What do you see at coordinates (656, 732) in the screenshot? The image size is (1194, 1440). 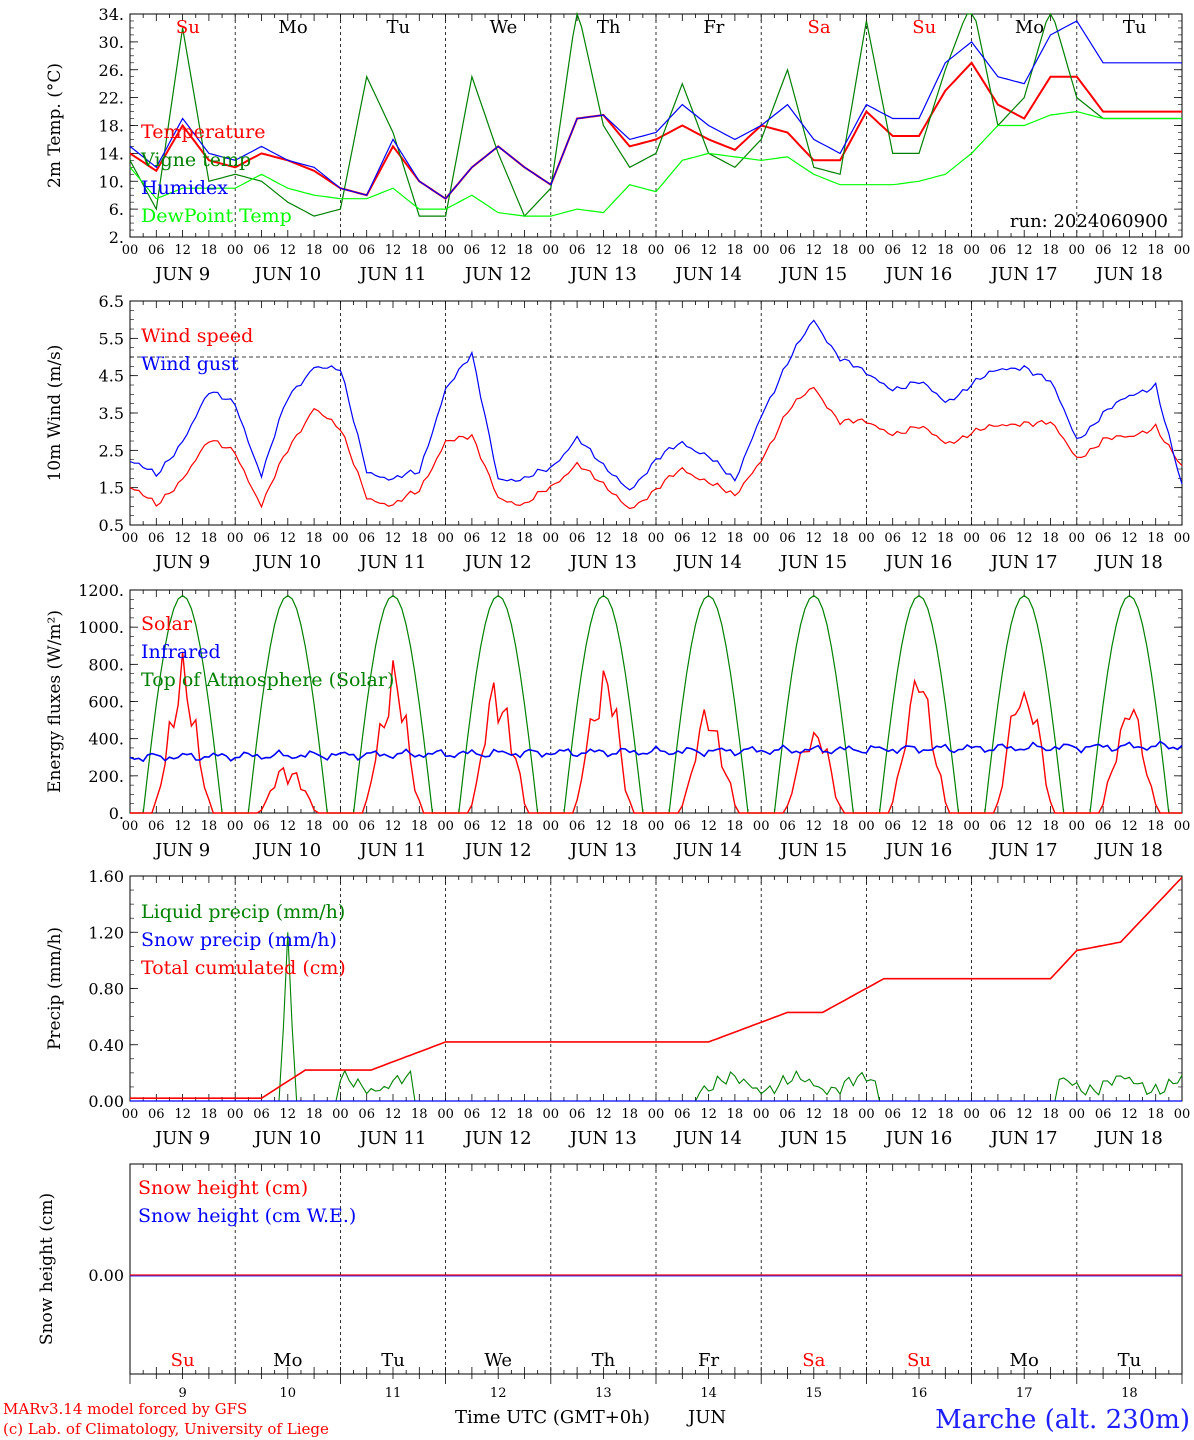 I see `series-solar` at bounding box center [656, 732].